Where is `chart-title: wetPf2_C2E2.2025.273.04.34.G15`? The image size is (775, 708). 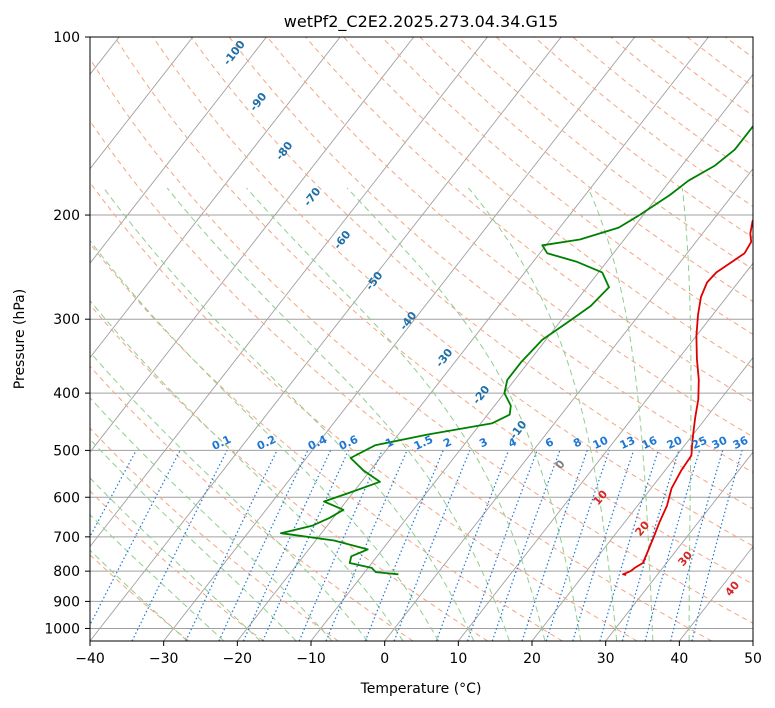 chart-title: wetPf2_C2E2.2025.273.04.34.G15 is located at coordinates (421, 22).